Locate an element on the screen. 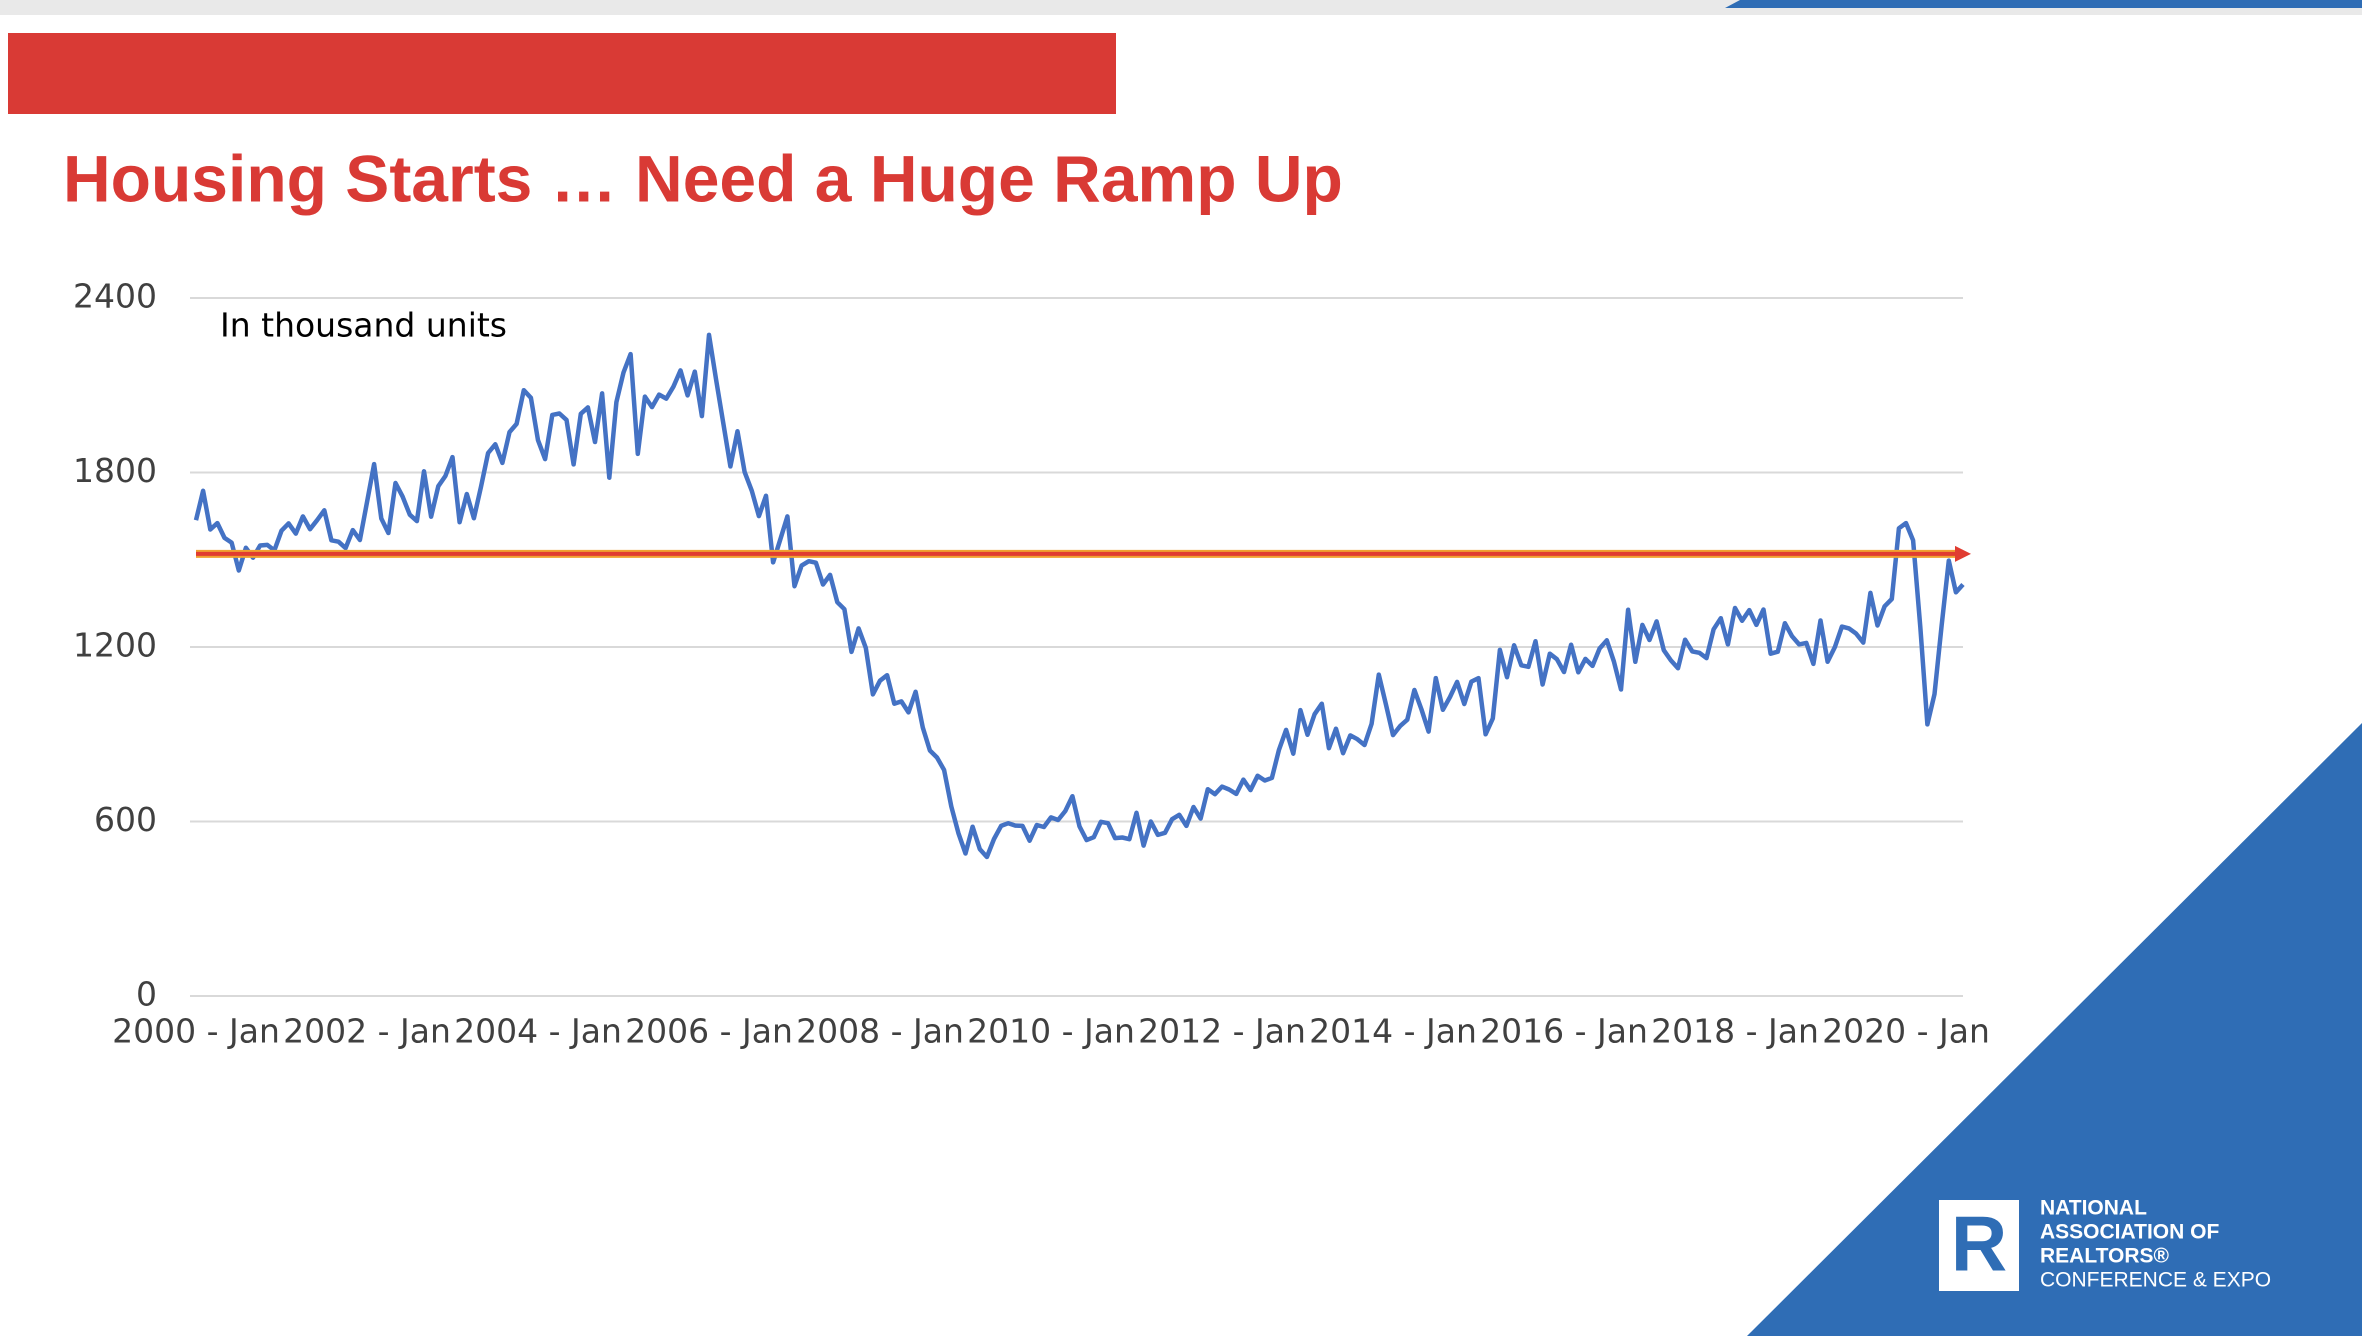 Image resolution: width=2362 pixels, height=1336 pixels. y-tick-label: 600 is located at coordinates (125, 819).